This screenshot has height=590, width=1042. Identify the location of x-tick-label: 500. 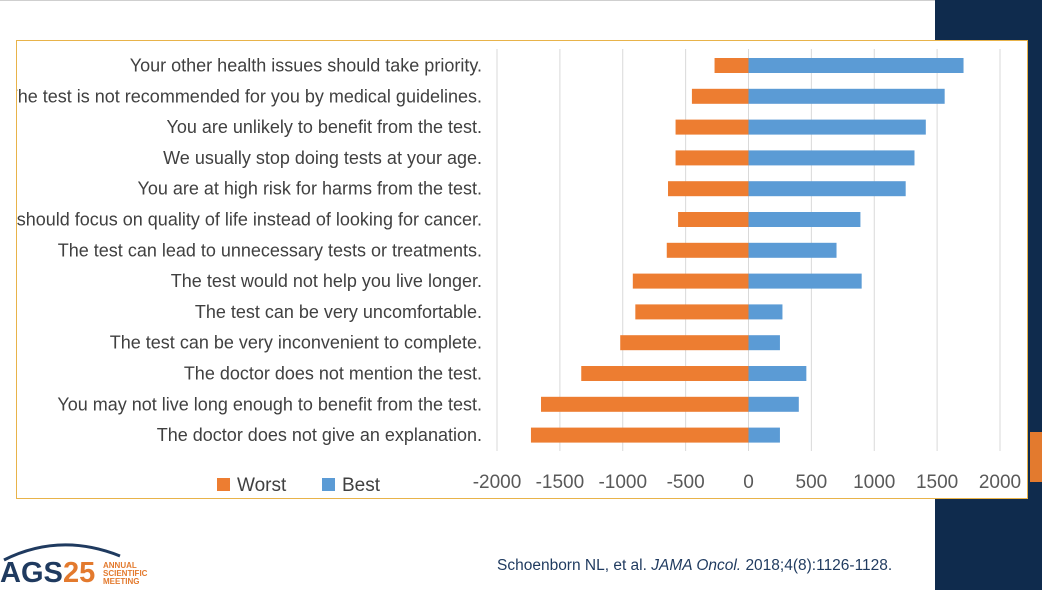
(812, 482).